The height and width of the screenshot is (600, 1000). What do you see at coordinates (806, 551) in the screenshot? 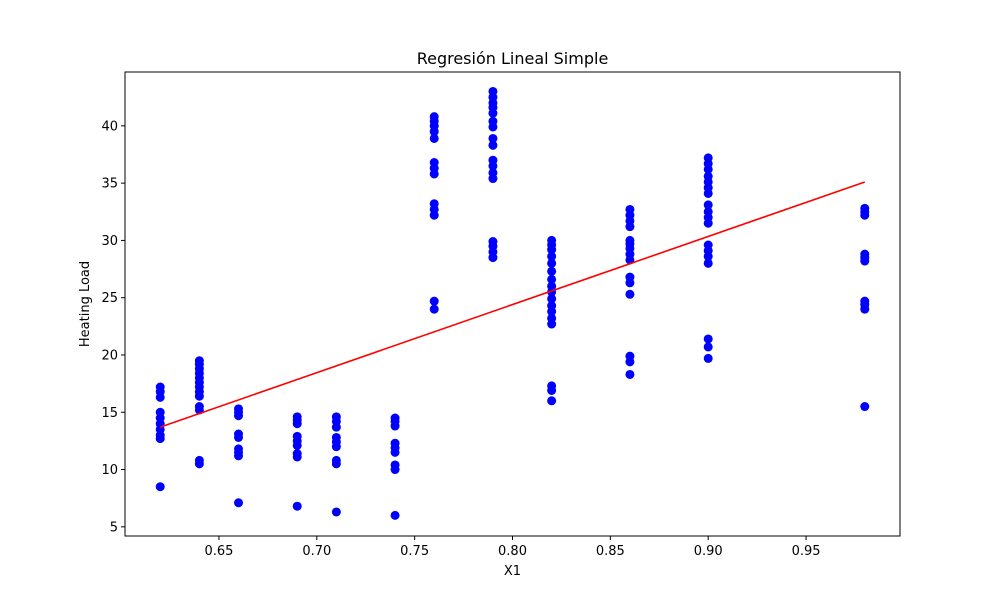
I see `x-tick-label: 0.95` at bounding box center [806, 551].